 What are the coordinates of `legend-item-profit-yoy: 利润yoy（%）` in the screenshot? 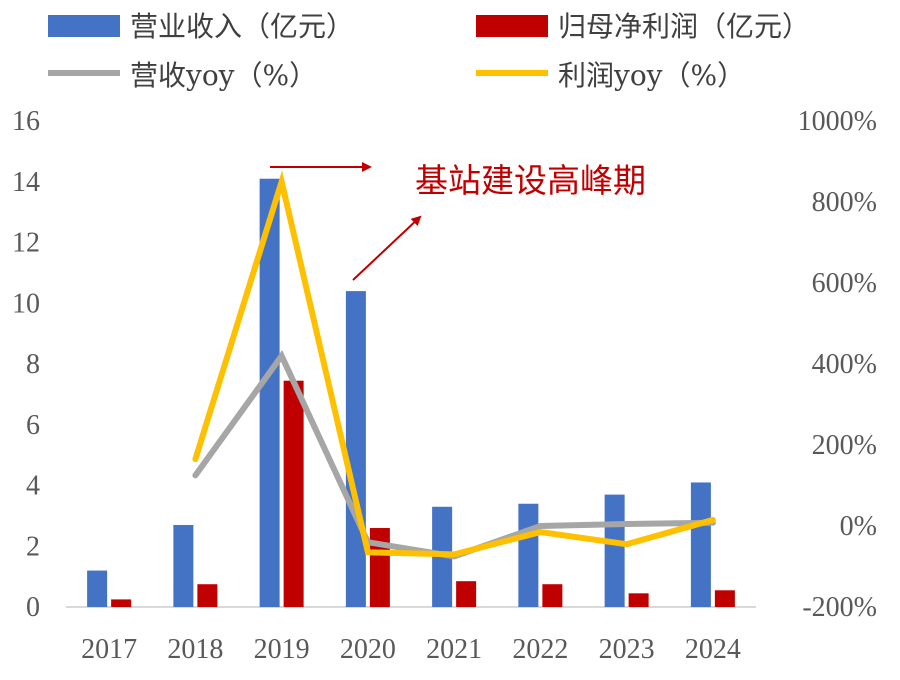 It's located at (610, 75).